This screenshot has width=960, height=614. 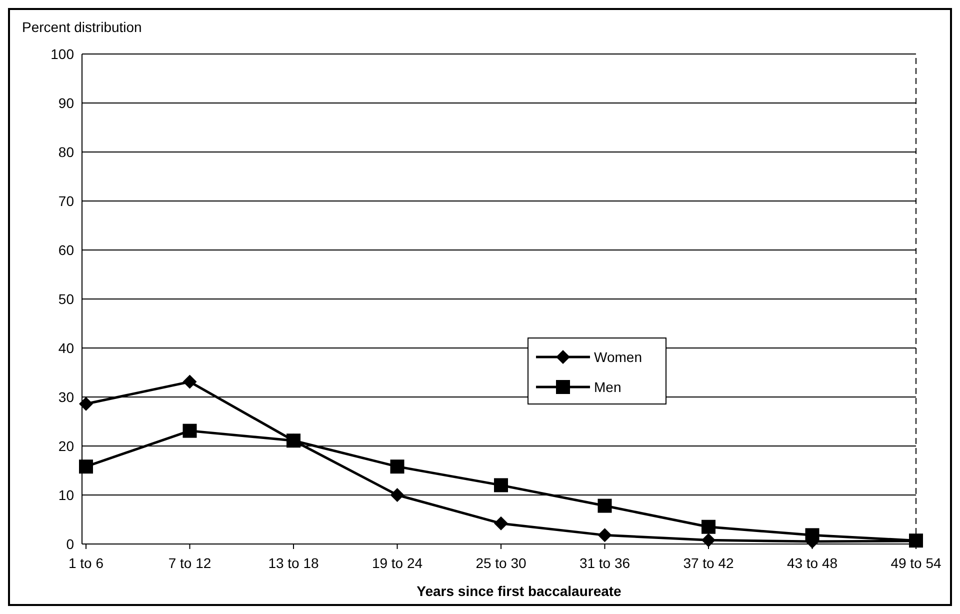 I want to click on x-tick-label: 13 to 18, so click(x=294, y=563).